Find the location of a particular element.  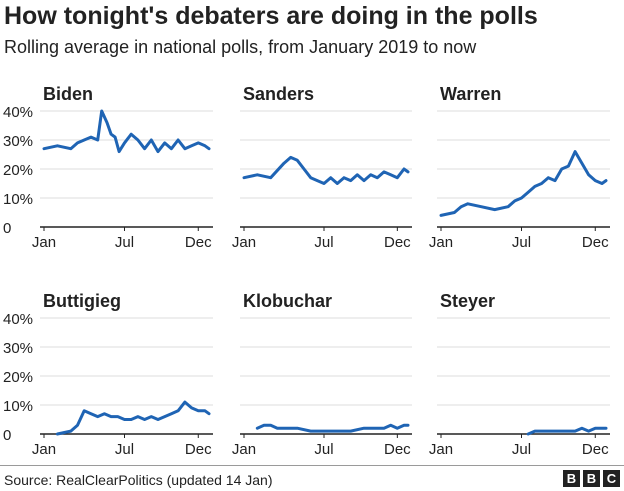

panel-title: Warren is located at coordinates (470, 94).